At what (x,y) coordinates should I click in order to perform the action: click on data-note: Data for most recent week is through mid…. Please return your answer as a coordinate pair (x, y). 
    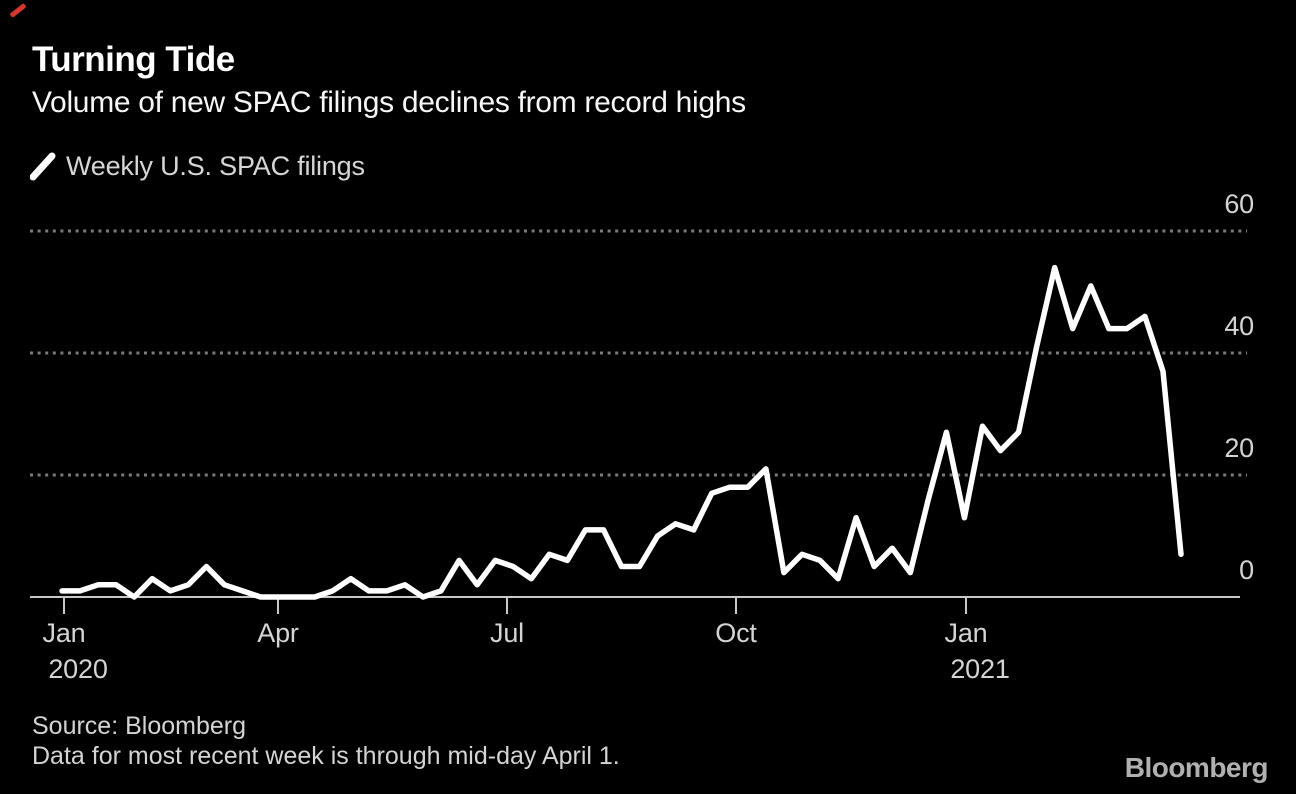
    Looking at the image, I should click on (326, 756).